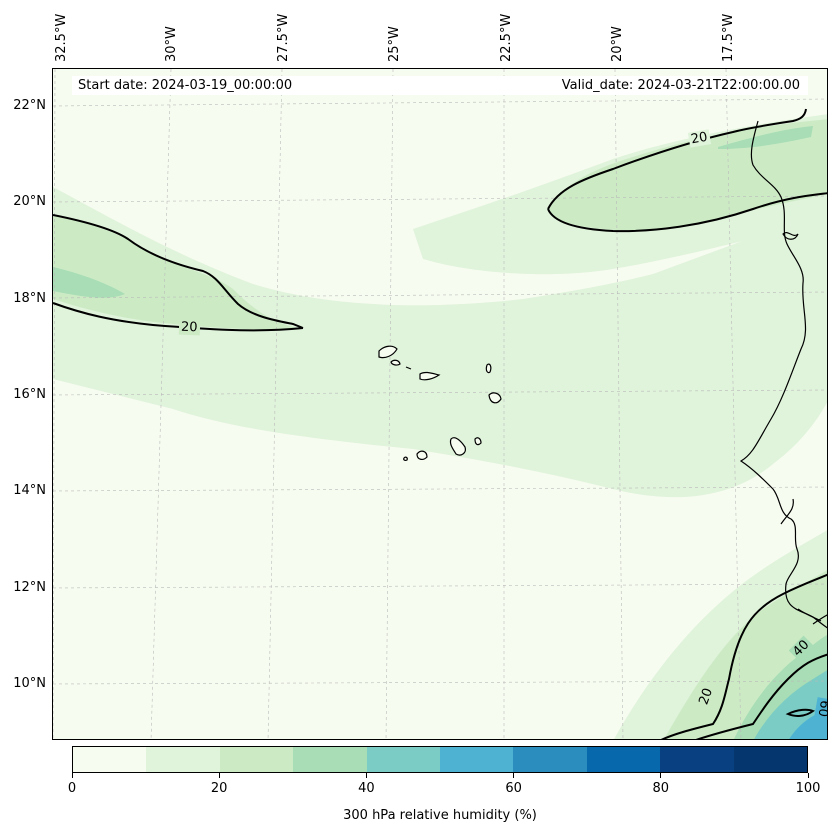 This screenshot has height=836, width=837. I want to click on colorbar, so click(440, 759).